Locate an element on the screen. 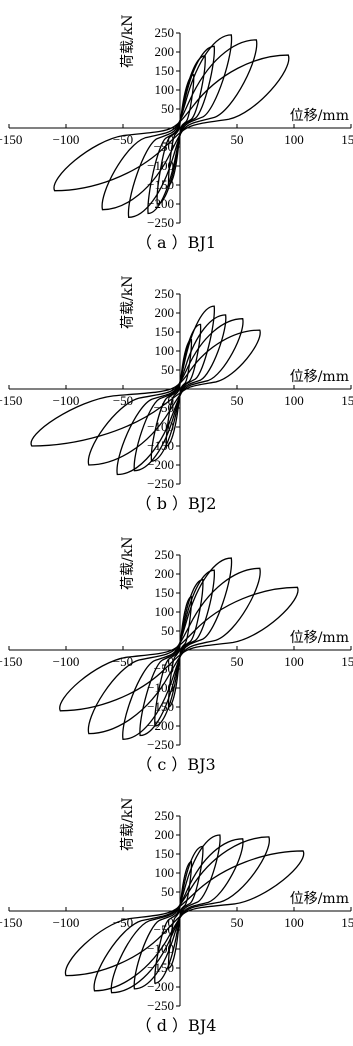 Image resolution: width=353 pixels, height=1046 pixels. panel-caption: （ d ）BJ4 is located at coordinates (176, 1025).